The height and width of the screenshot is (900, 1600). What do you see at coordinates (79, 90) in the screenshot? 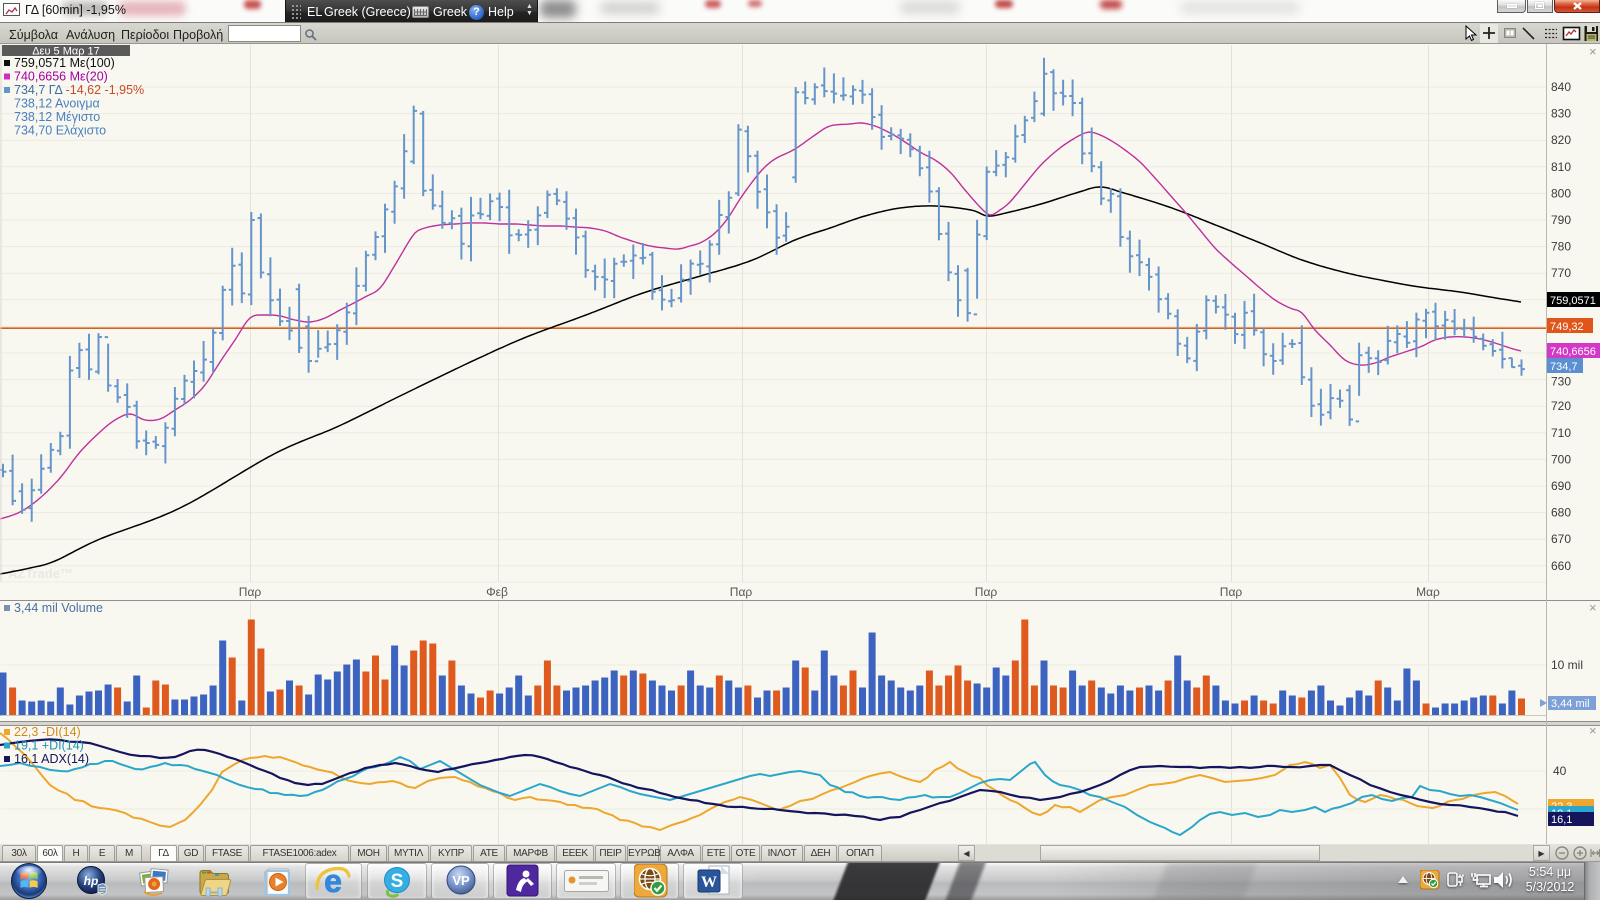
I see `svg-text: 734,7 ΓΔ -14,62 -1,95%` at bounding box center [79, 90].